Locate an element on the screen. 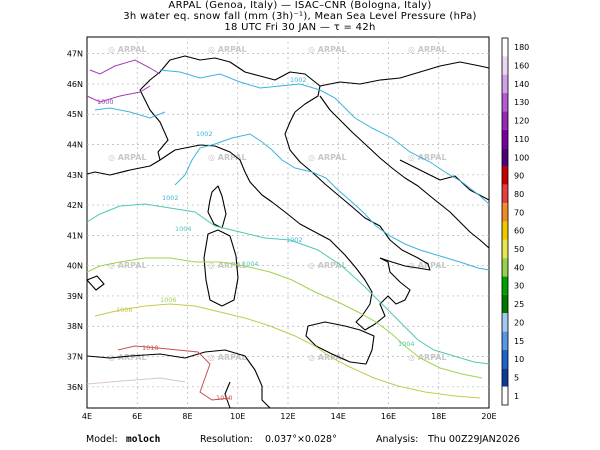  analysis-label: Analysis: is located at coordinates (397, 439).